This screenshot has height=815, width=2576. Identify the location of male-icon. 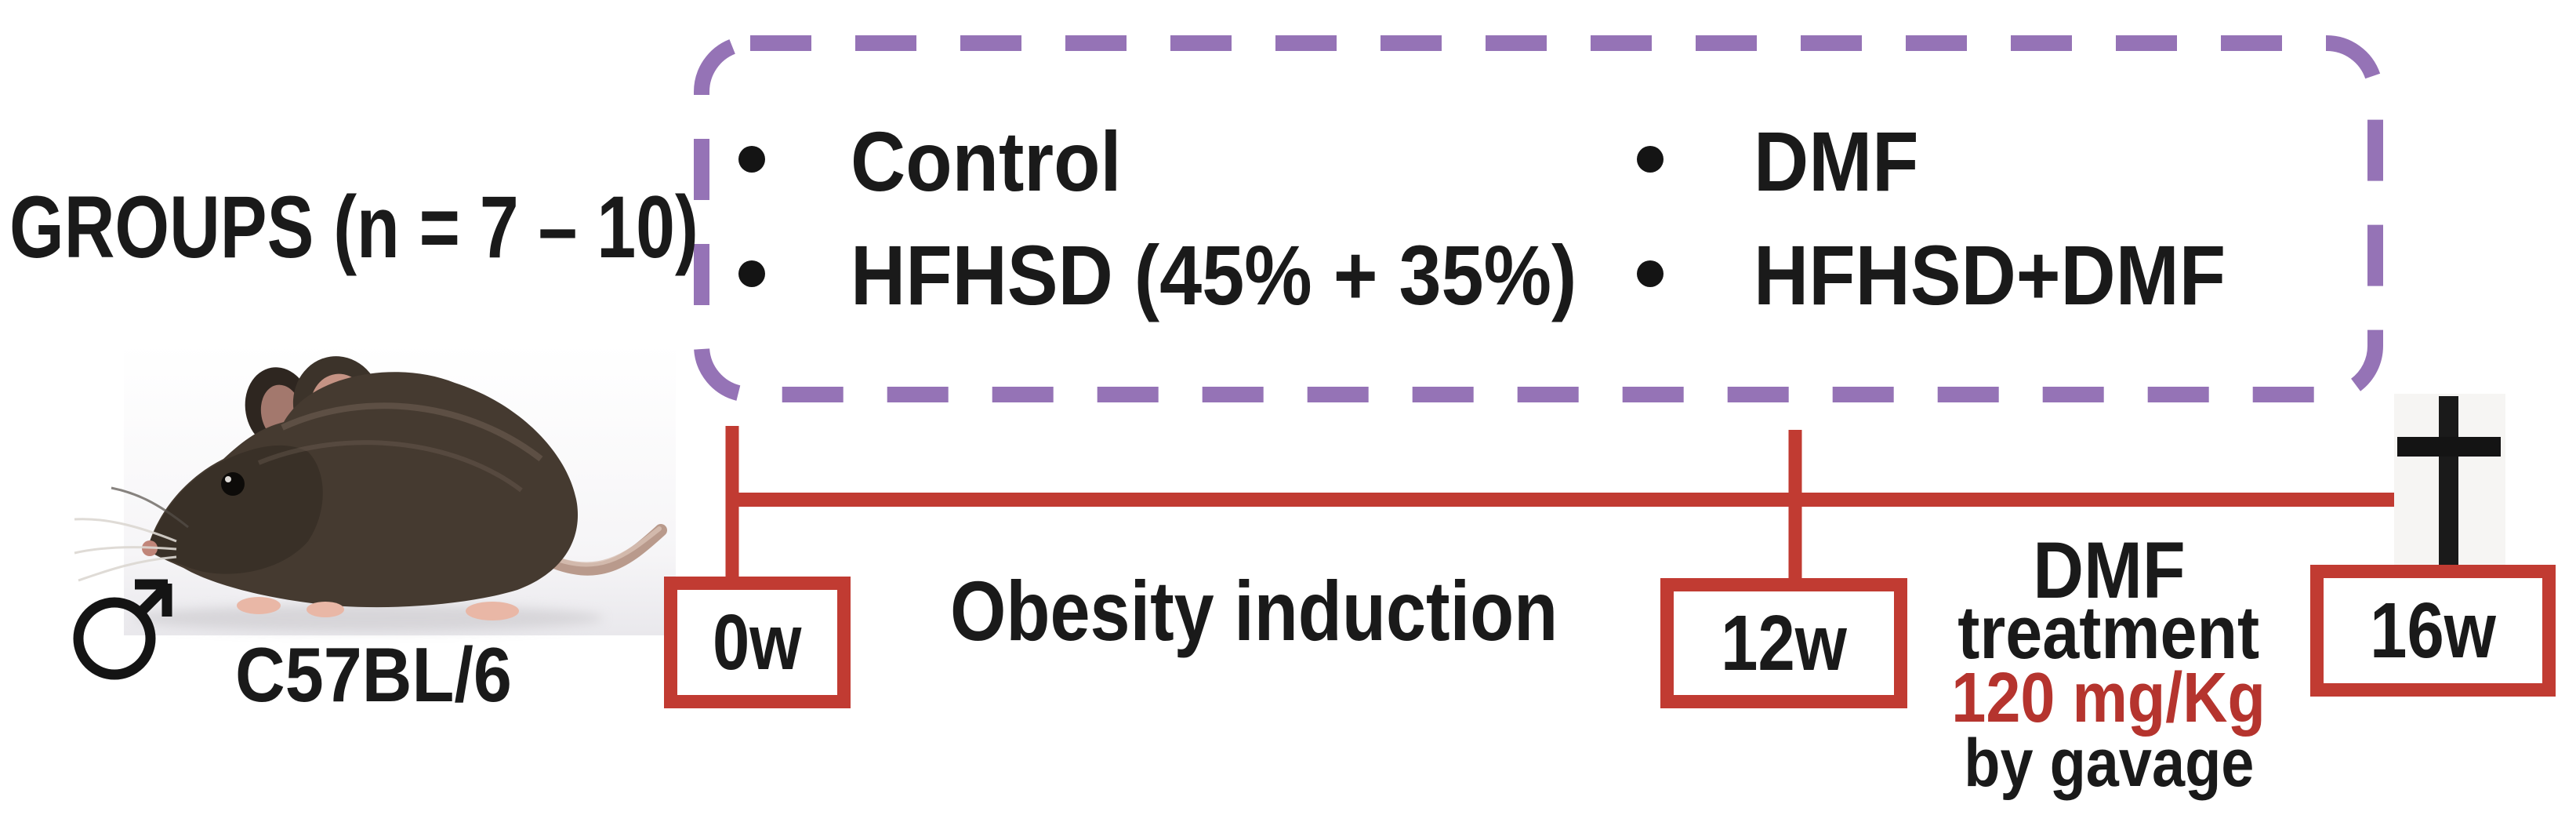
(123, 629).